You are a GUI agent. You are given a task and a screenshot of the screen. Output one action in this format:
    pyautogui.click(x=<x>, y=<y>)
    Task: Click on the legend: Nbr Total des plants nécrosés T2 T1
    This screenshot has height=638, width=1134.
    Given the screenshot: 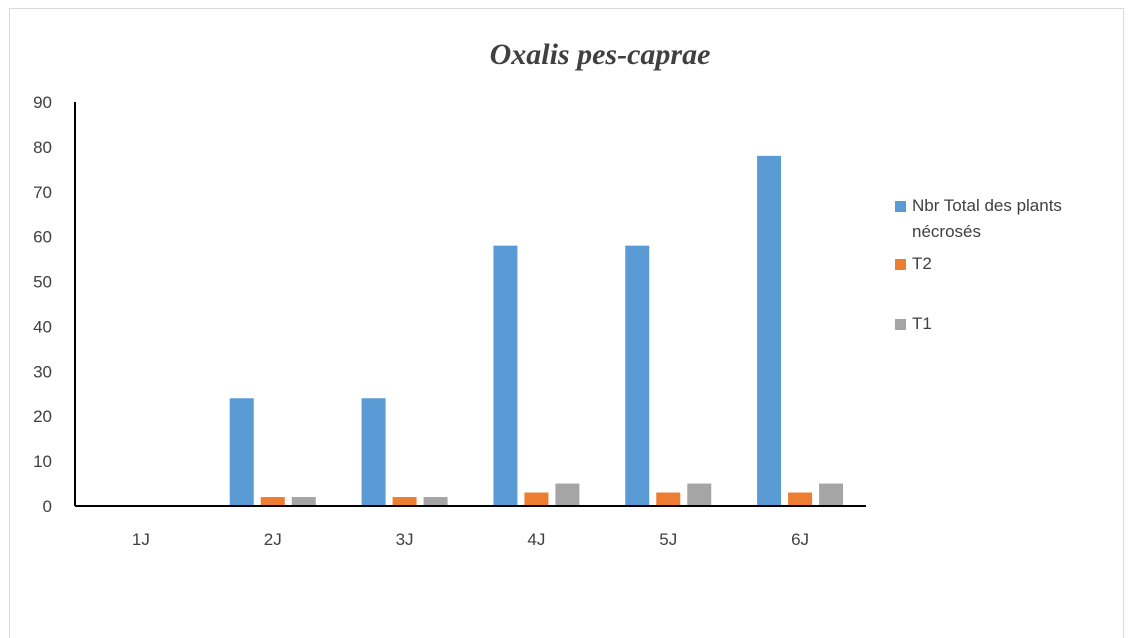 What is the action you would take?
    pyautogui.click(x=1010, y=265)
    